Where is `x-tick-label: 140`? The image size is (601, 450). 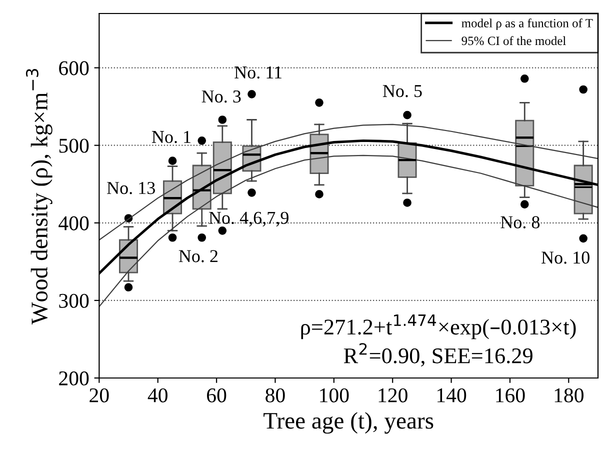 x-tick-label: 140 is located at coordinates (451, 395).